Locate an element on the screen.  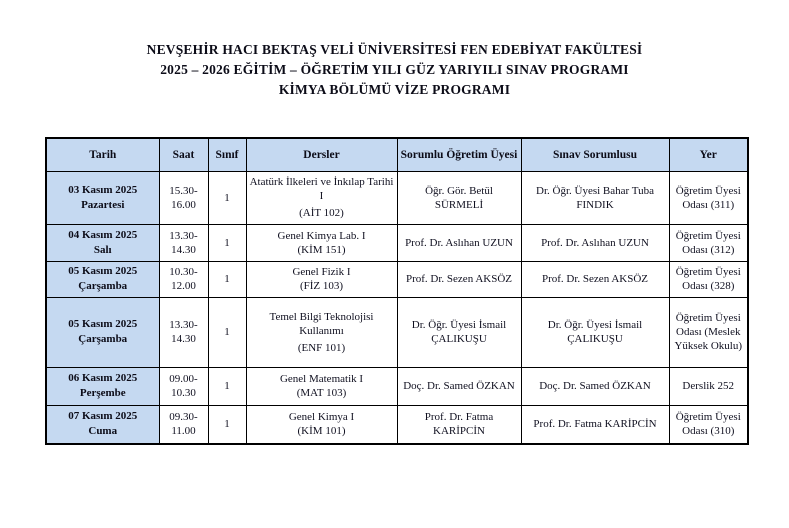
cell-supervisor: Prof. Dr. Sezen AKSÖZ is located at coordinates (595, 279).